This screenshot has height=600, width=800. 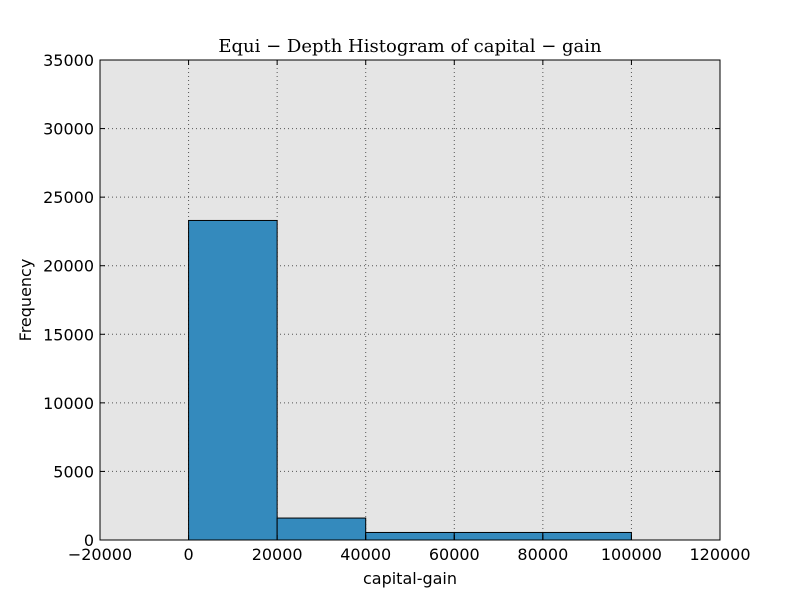 I want to click on y-tick-label: 15000, so click(x=68, y=334).